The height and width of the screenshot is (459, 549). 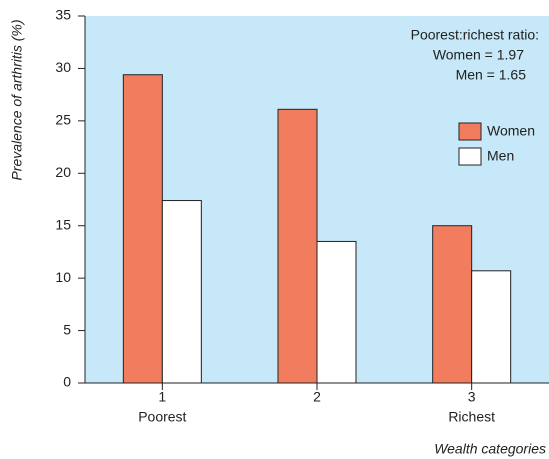 I want to click on y-tick-label: 25, so click(x=63, y=120).